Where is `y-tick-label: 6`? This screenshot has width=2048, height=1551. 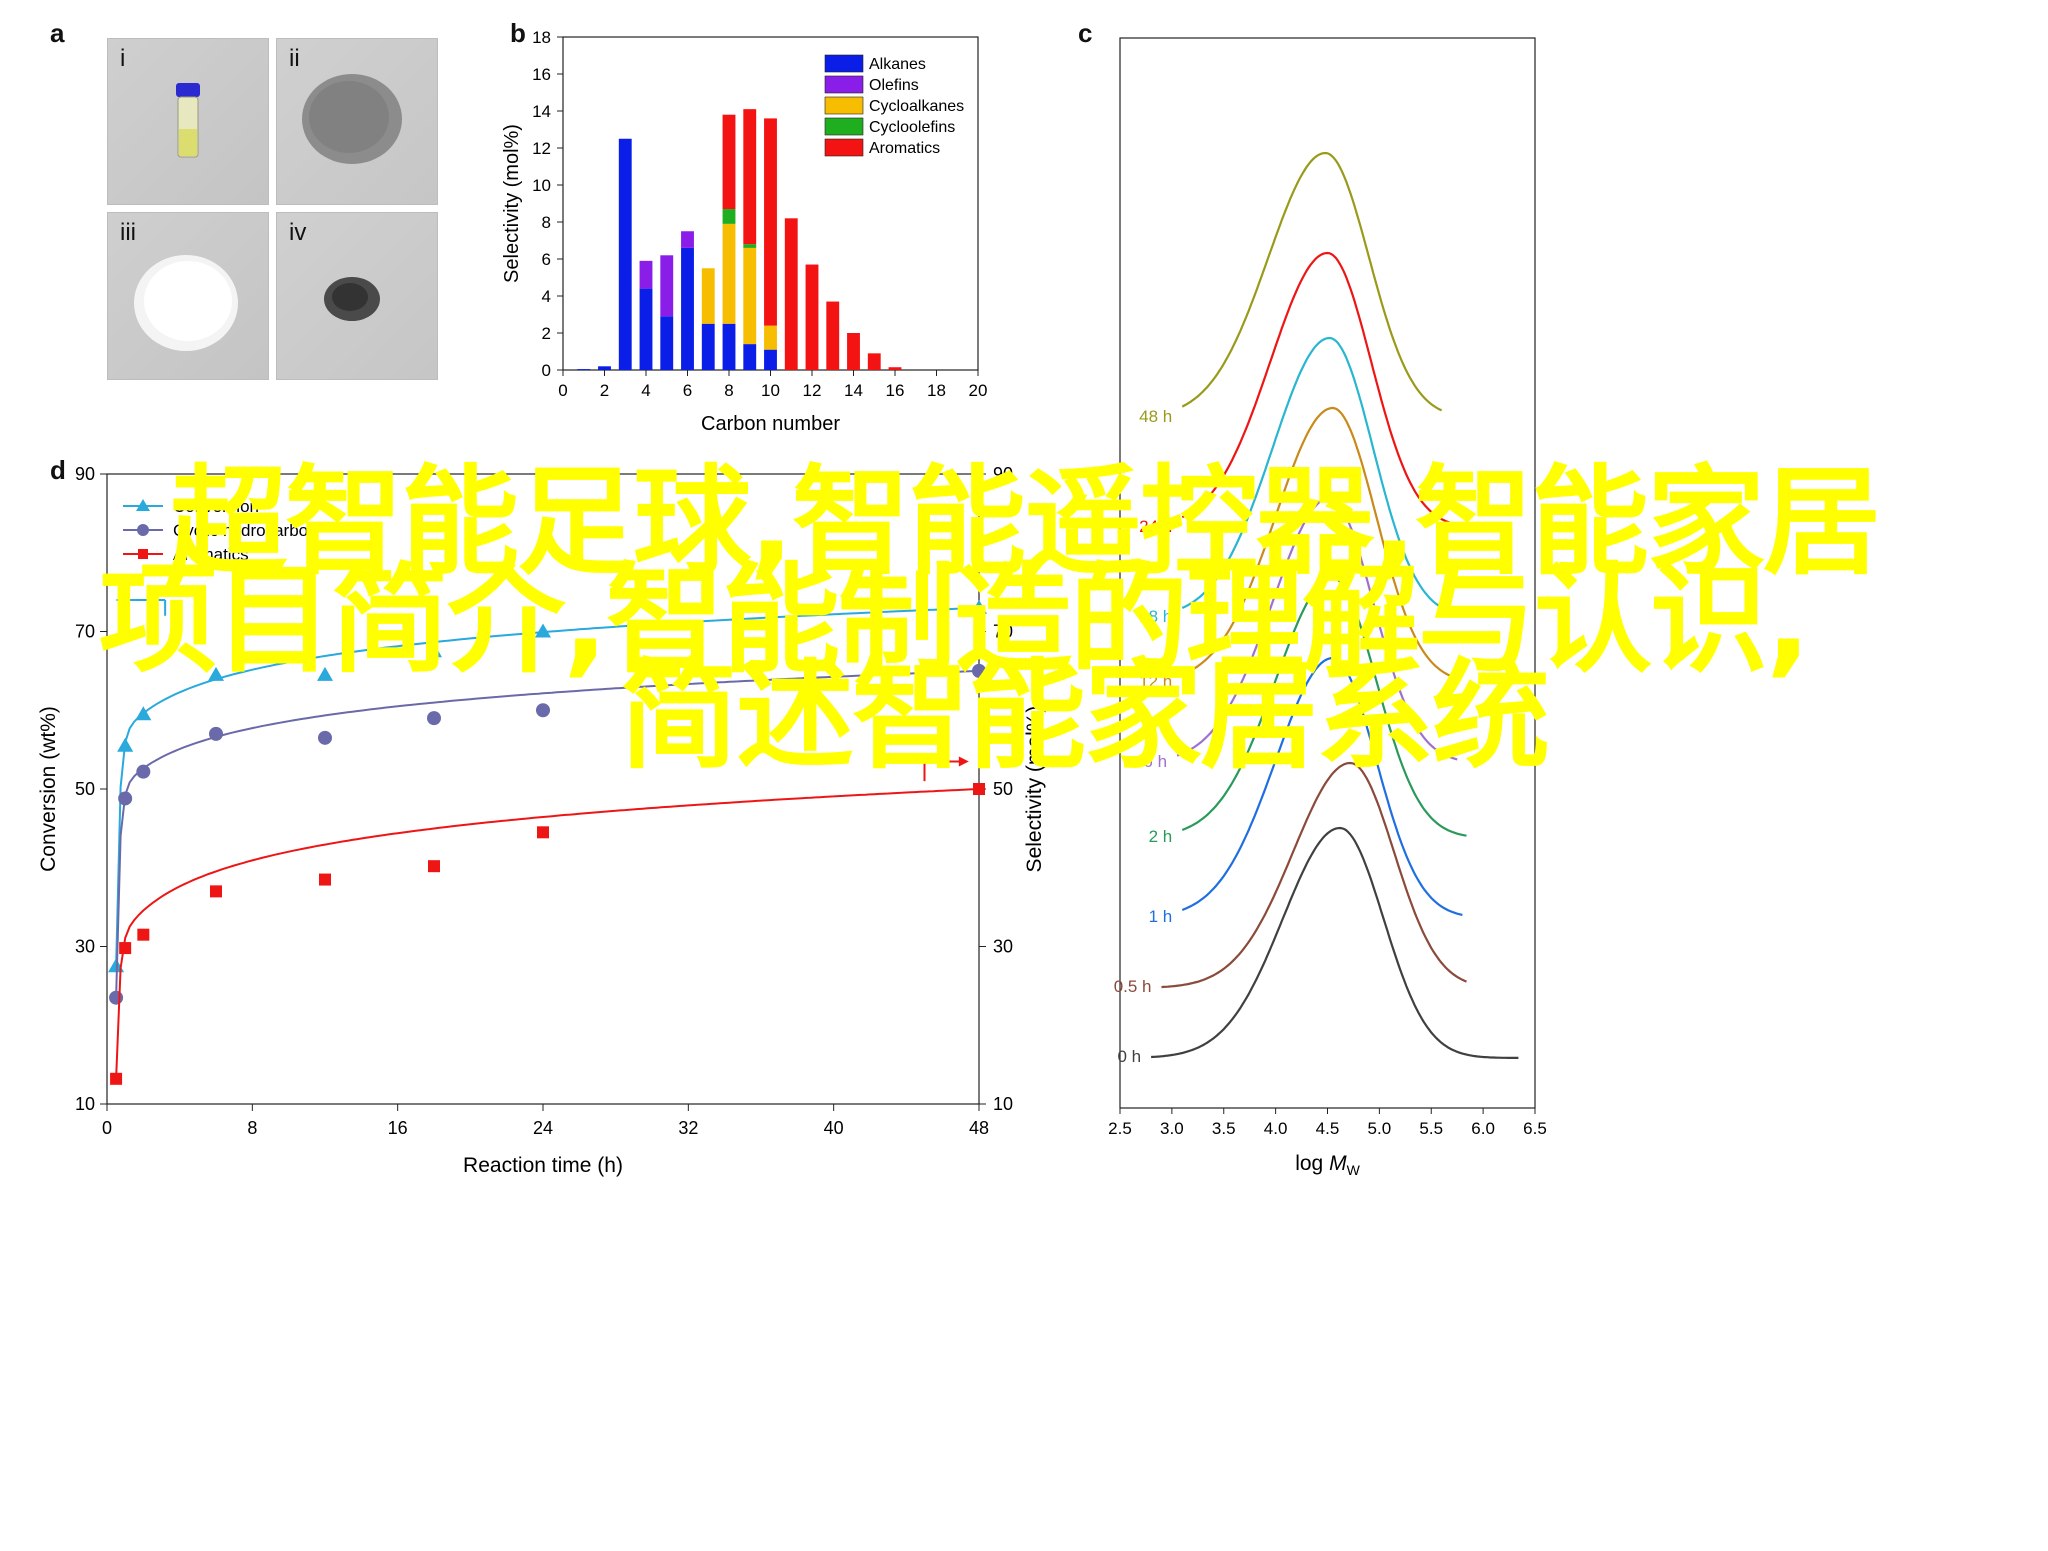 y-tick-label: 6 is located at coordinates (546, 259).